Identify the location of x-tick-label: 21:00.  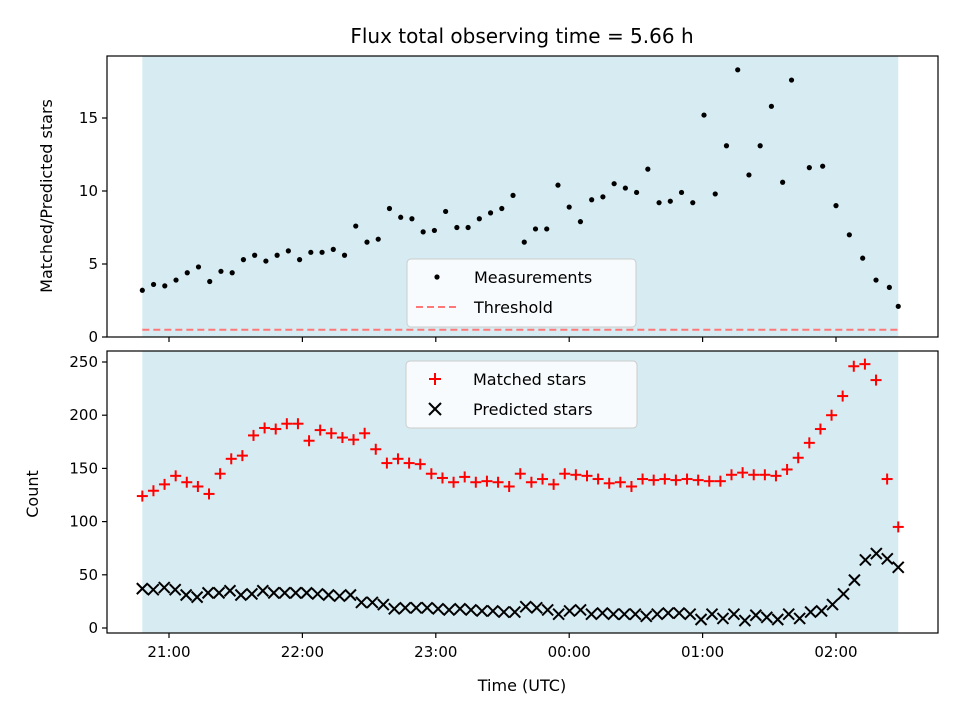
(168, 652).